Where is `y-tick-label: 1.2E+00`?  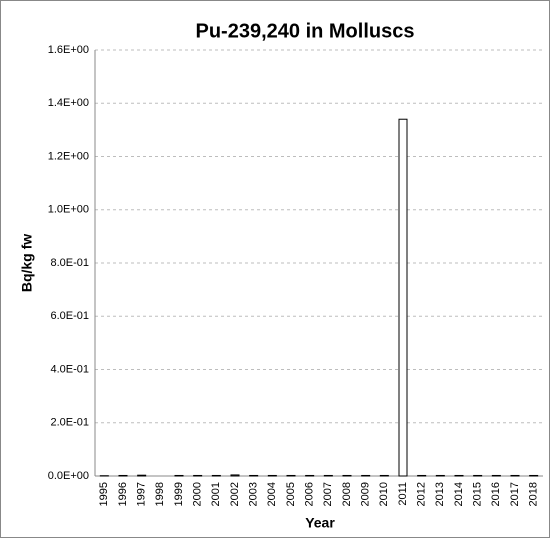
y-tick-label: 1.2E+00 is located at coordinates (68, 156).